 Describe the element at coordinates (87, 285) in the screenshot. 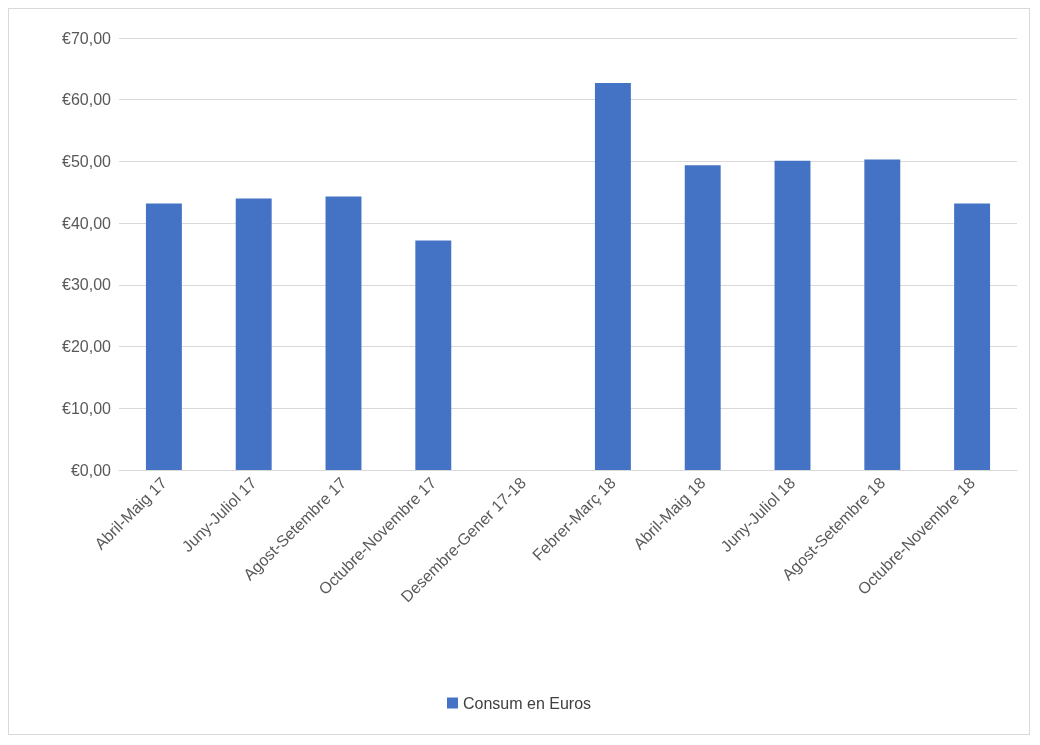

I see `y-tick-label: €30,00` at that location.